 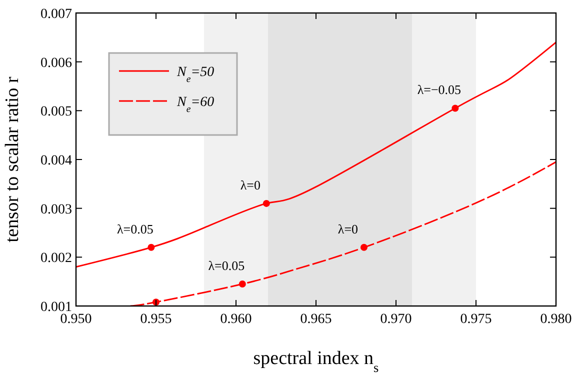 I want to click on y-tick-label: 0.002, so click(x=56, y=258).